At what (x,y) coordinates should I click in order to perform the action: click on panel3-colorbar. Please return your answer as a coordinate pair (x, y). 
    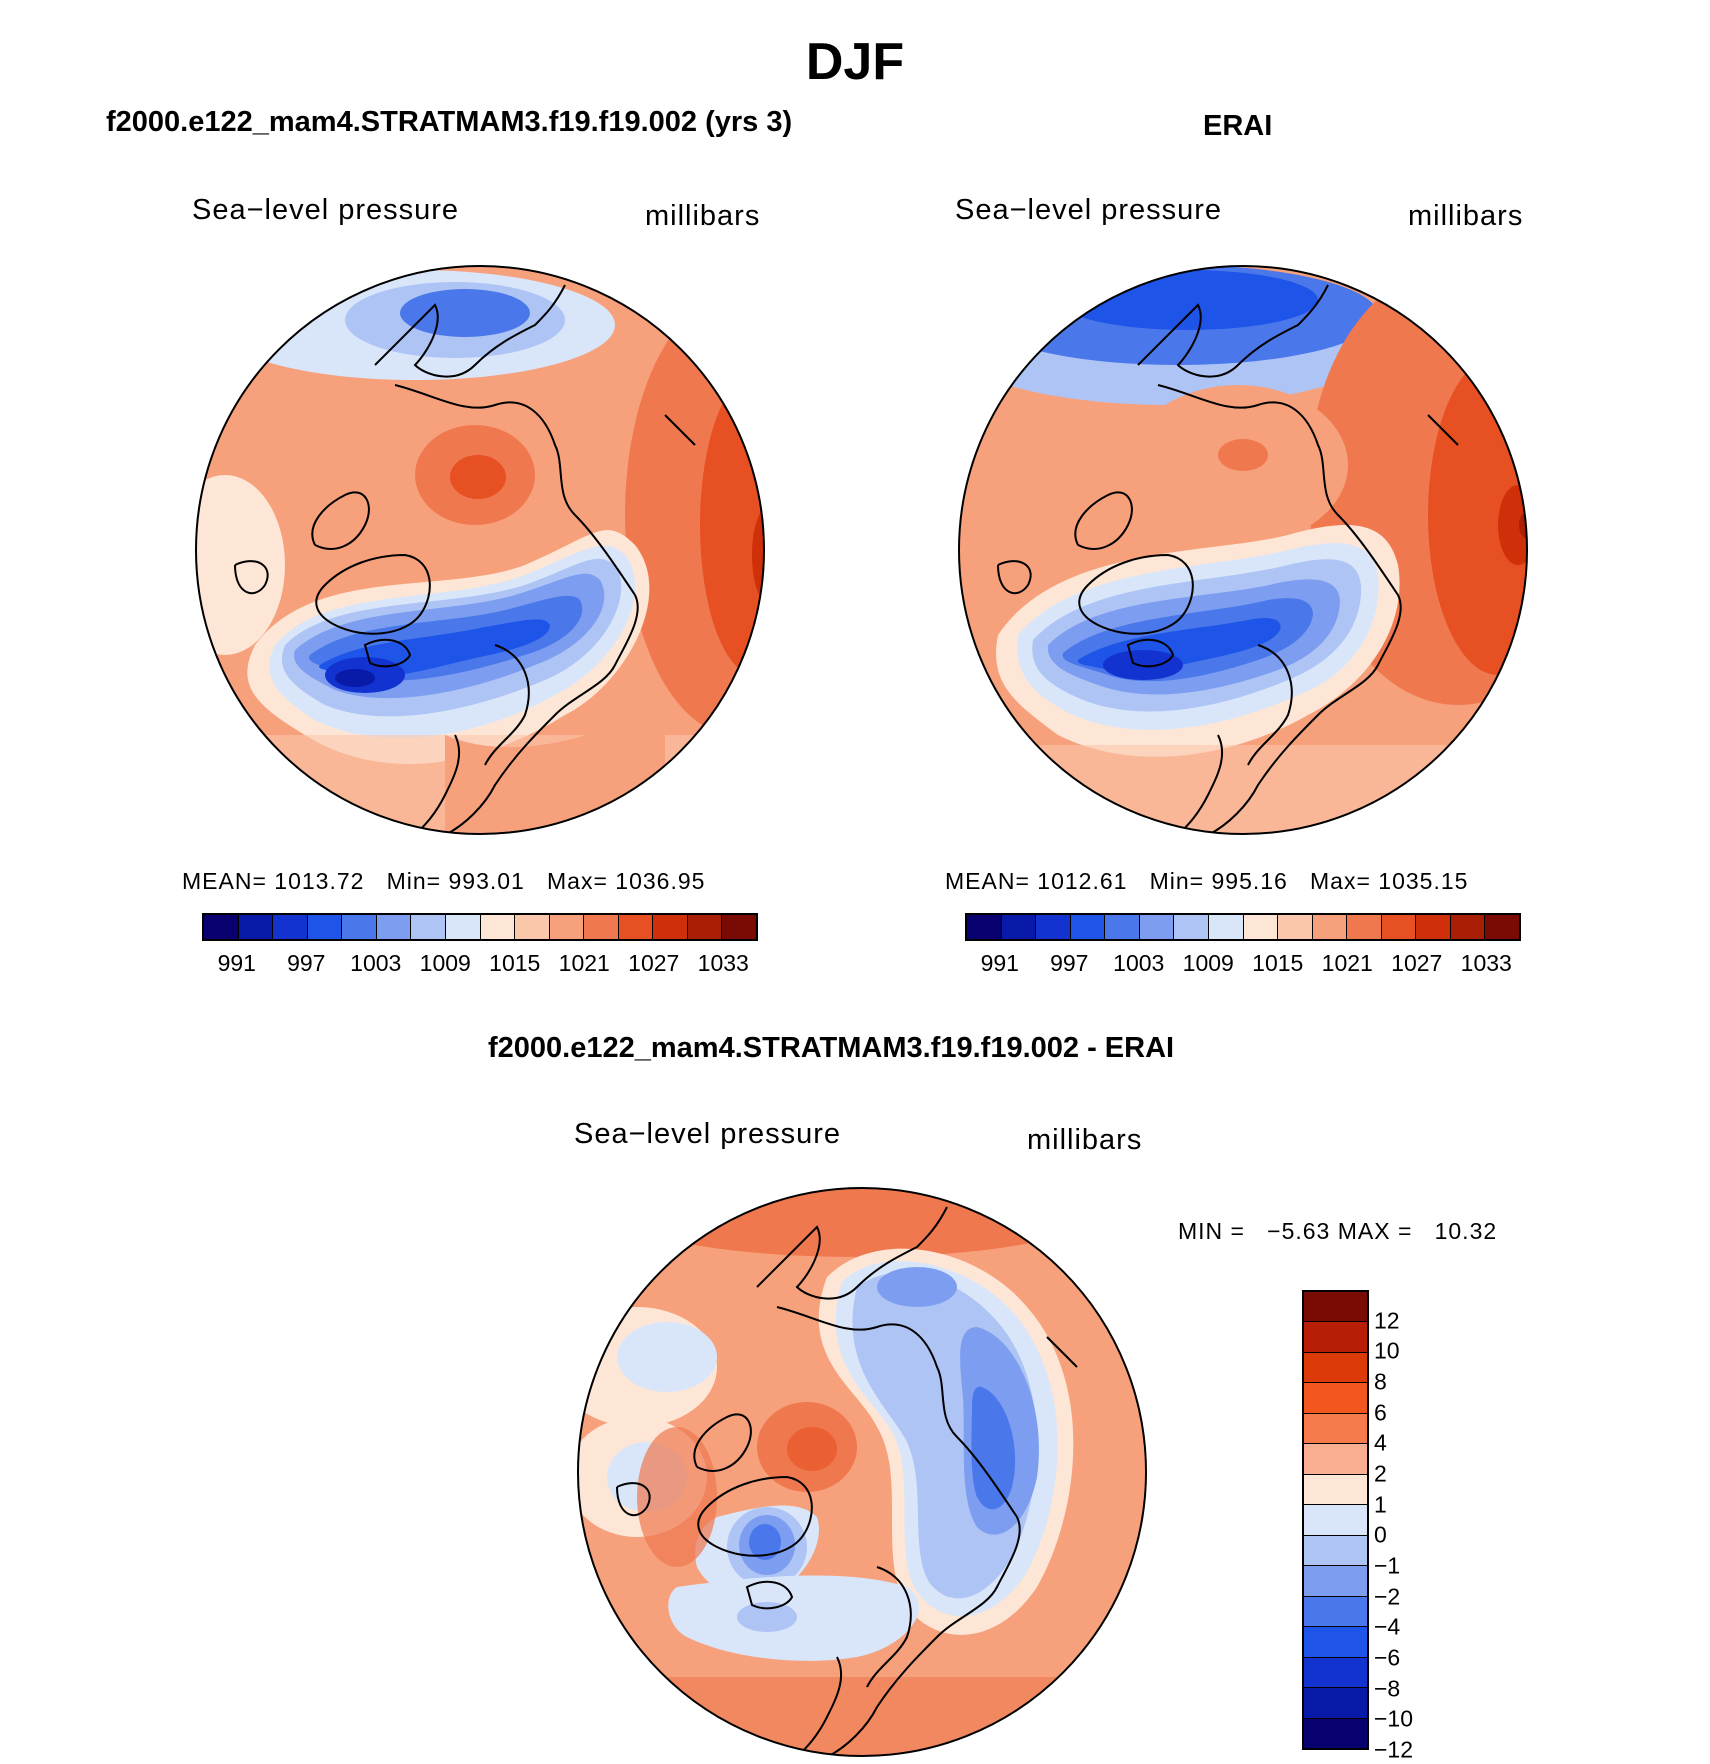
    Looking at the image, I should click on (1335, 1520).